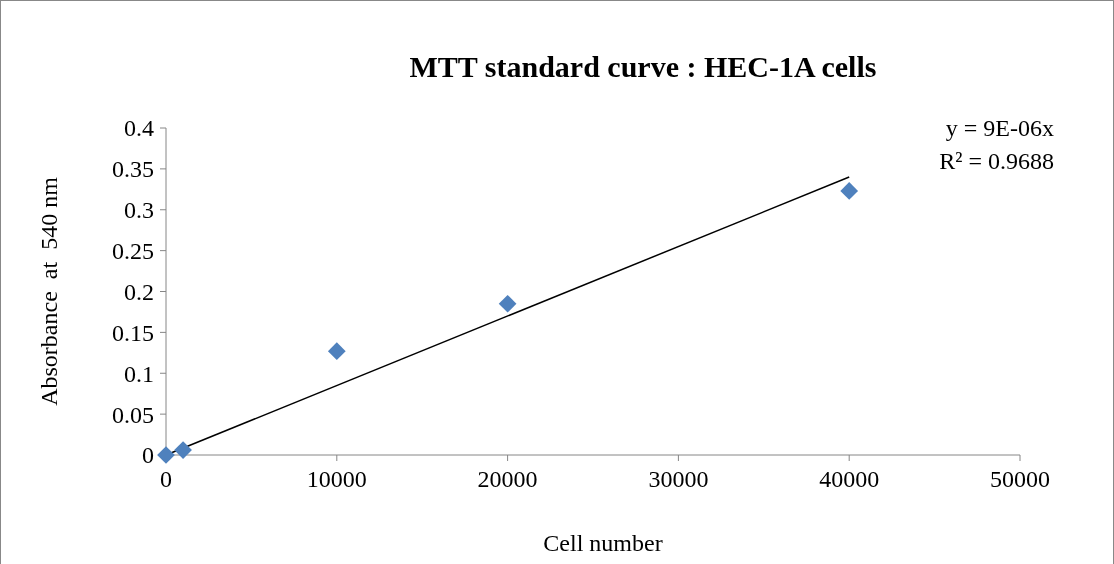 The height and width of the screenshot is (564, 1114). What do you see at coordinates (507, 479) in the screenshot?
I see `x-tick-label: 20000` at bounding box center [507, 479].